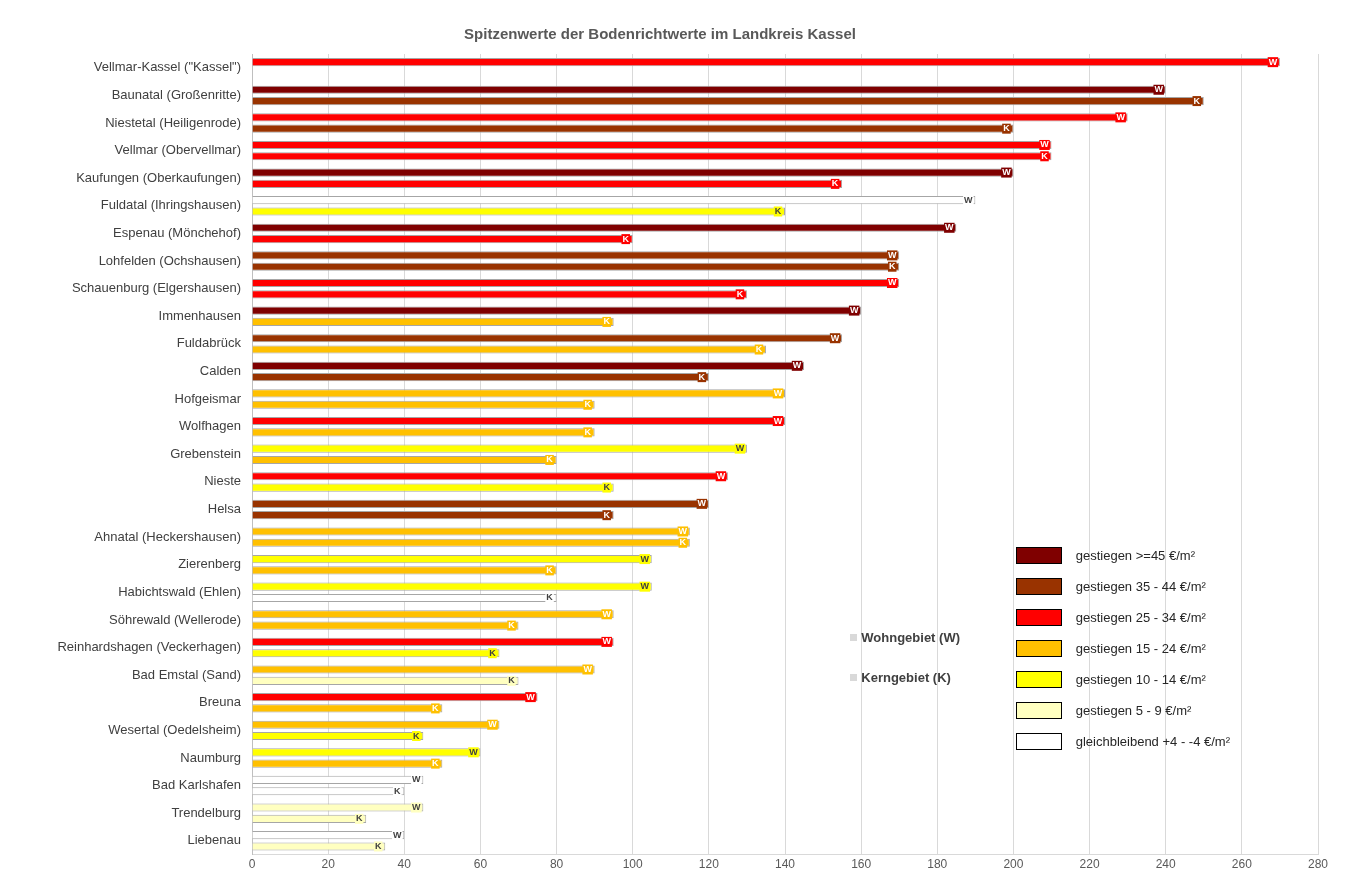 The width and height of the screenshot is (1346, 895). I want to click on legend-label: gestiegen 15 - 24 €/m², so click(1140, 648).